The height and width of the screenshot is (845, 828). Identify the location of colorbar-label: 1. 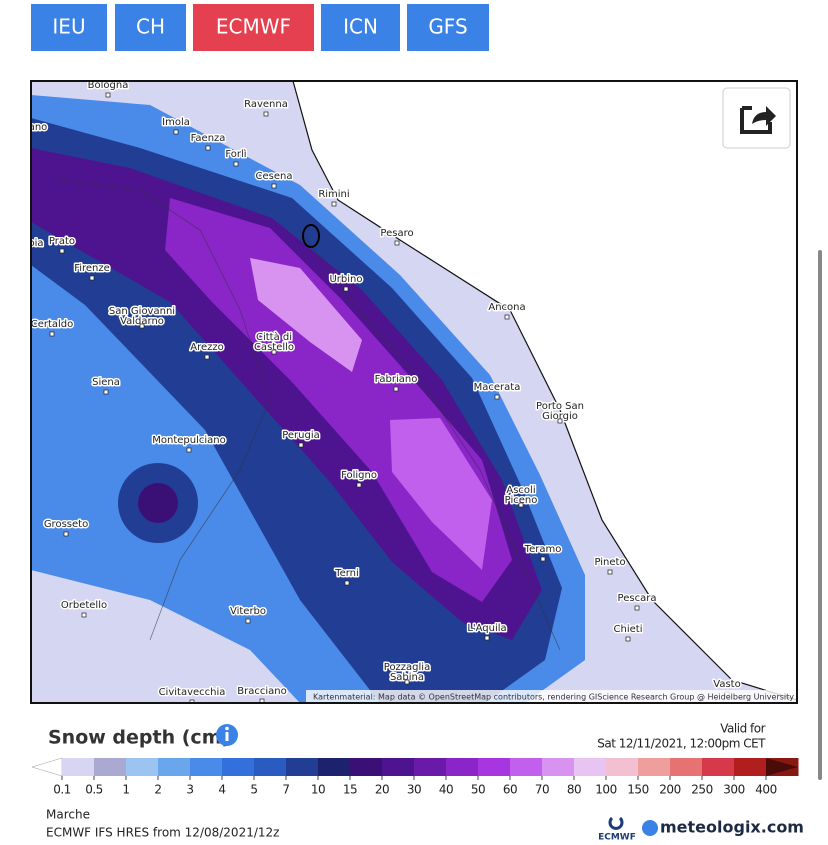
(125, 790).